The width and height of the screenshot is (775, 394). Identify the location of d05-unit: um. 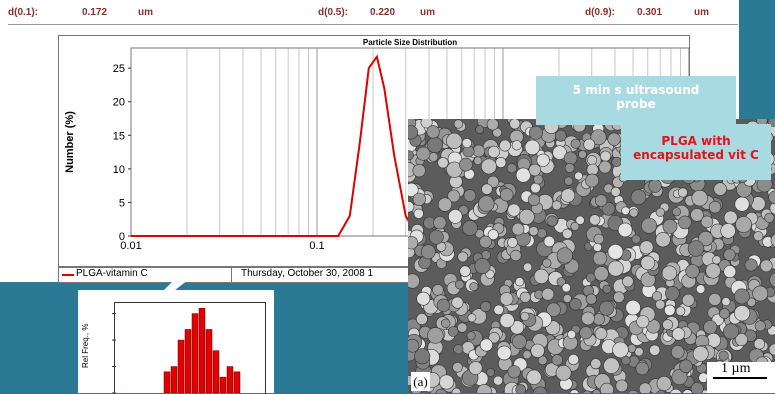
(427, 12).